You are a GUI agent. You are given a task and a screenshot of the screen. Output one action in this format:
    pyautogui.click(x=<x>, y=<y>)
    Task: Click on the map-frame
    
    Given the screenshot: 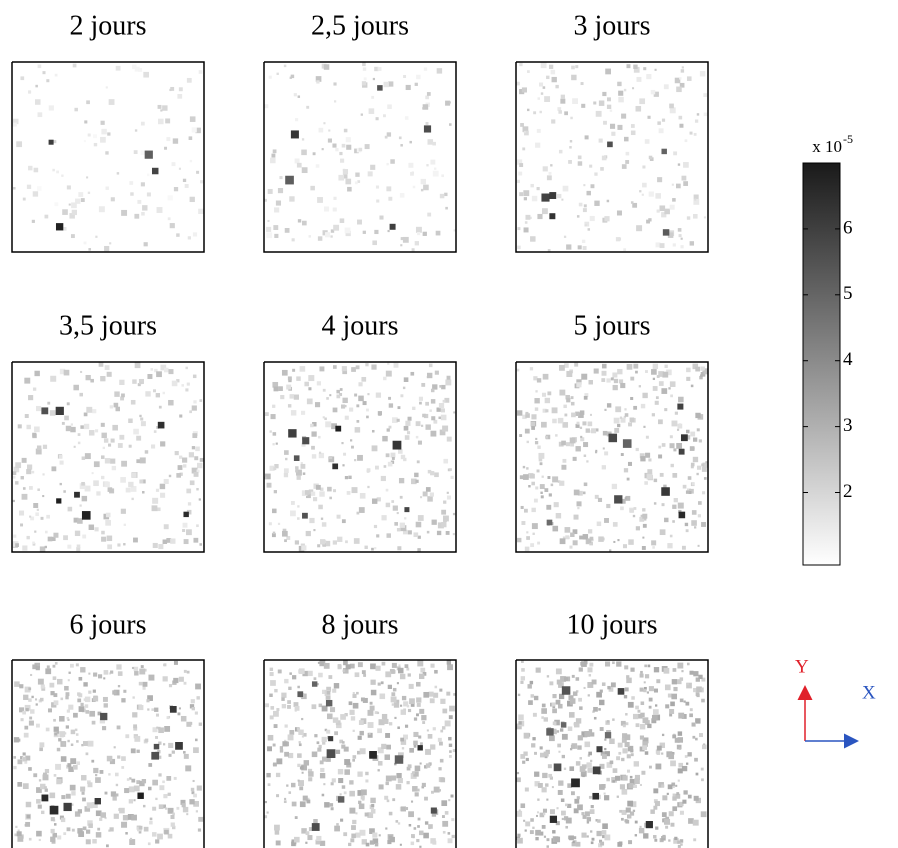 What is the action you would take?
    pyautogui.click(x=612, y=157)
    